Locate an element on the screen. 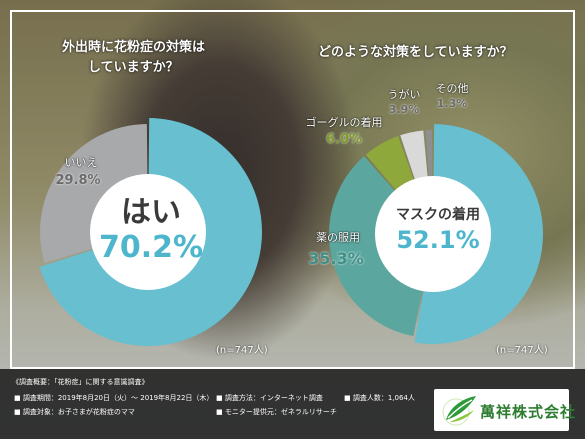  footer-period: ■ 調査期間：2019年8月20日（火）～ 2019年8月22日（木） is located at coordinates (114, 398).